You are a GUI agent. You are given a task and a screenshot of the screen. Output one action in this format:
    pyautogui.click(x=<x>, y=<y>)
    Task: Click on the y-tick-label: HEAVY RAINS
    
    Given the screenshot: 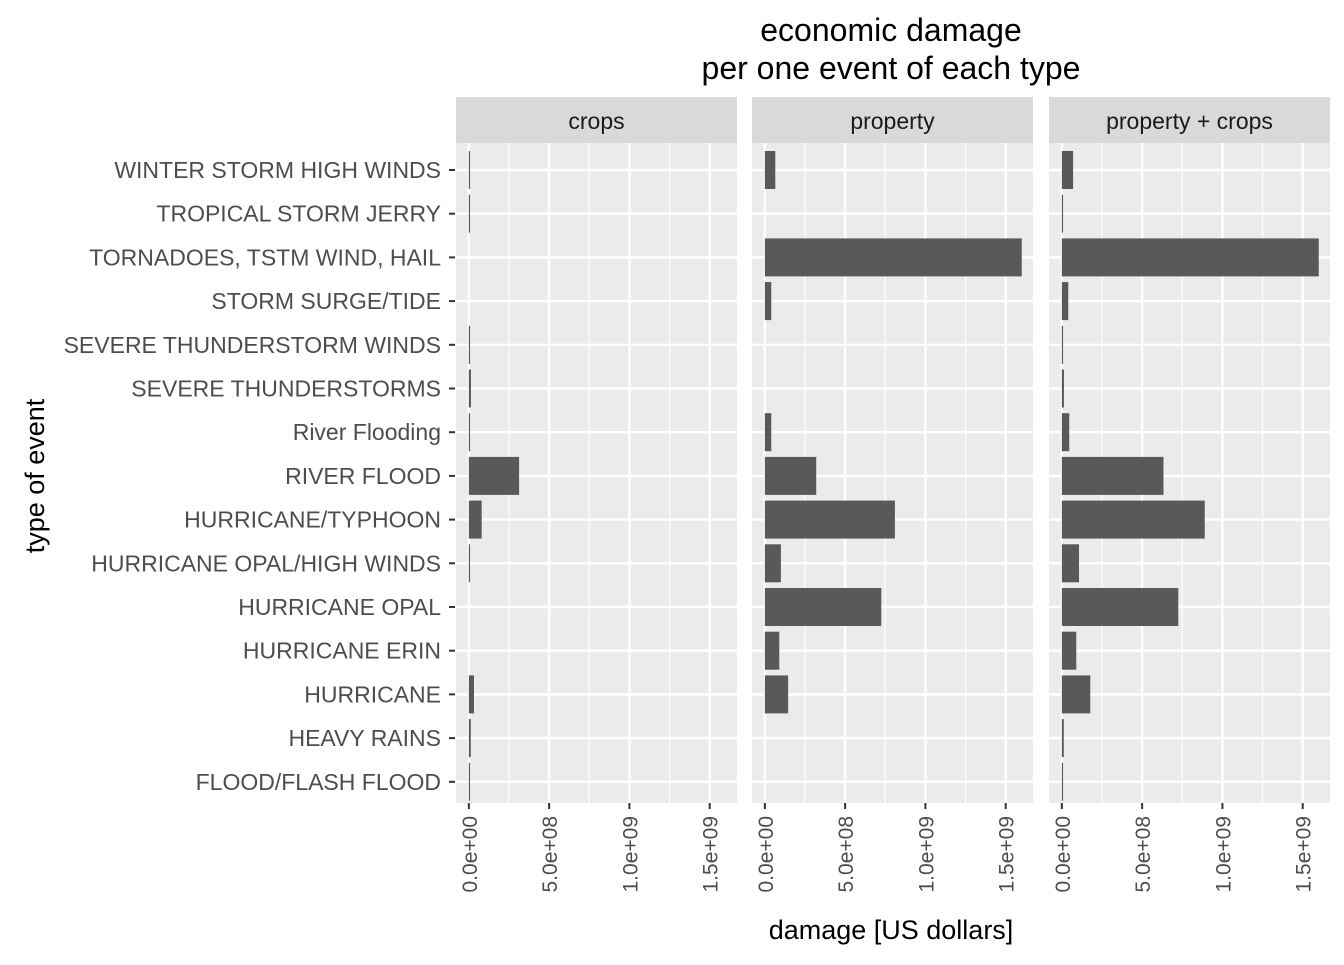 What is the action you would take?
    pyautogui.click(x=364, y=738)
    